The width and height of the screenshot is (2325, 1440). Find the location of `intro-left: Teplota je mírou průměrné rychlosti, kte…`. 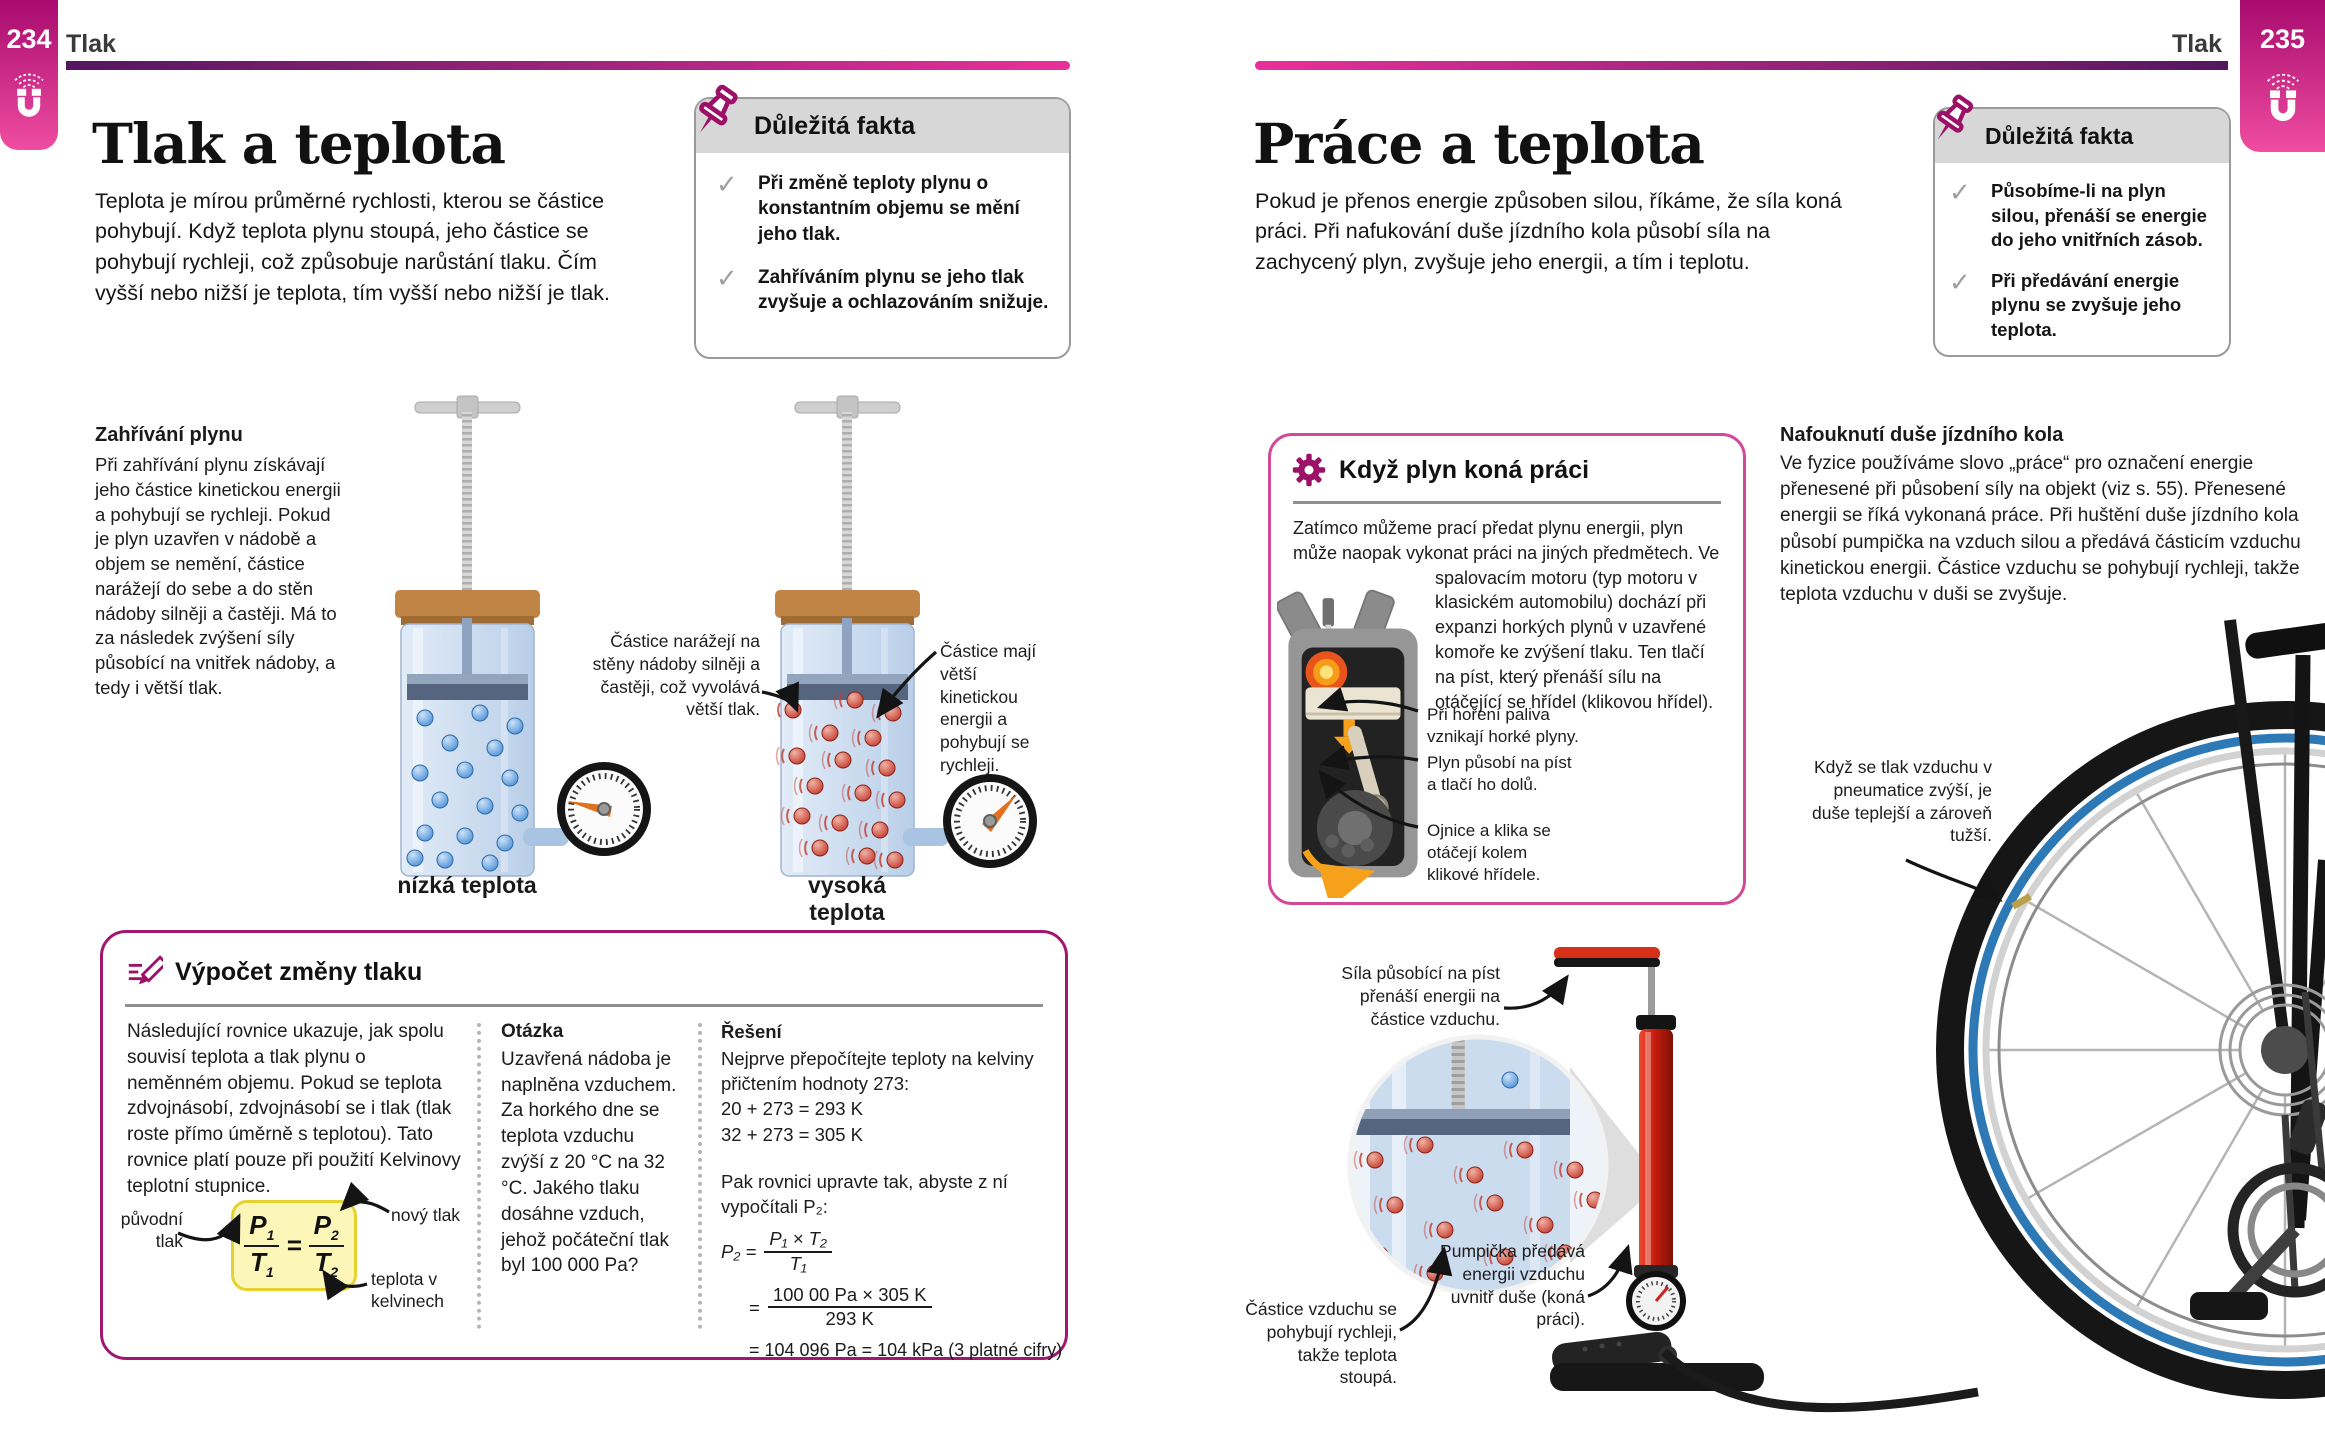

intro-left: Teplota je mírou průměrné rychlosti, kte… is located at coordinates (353, 246).